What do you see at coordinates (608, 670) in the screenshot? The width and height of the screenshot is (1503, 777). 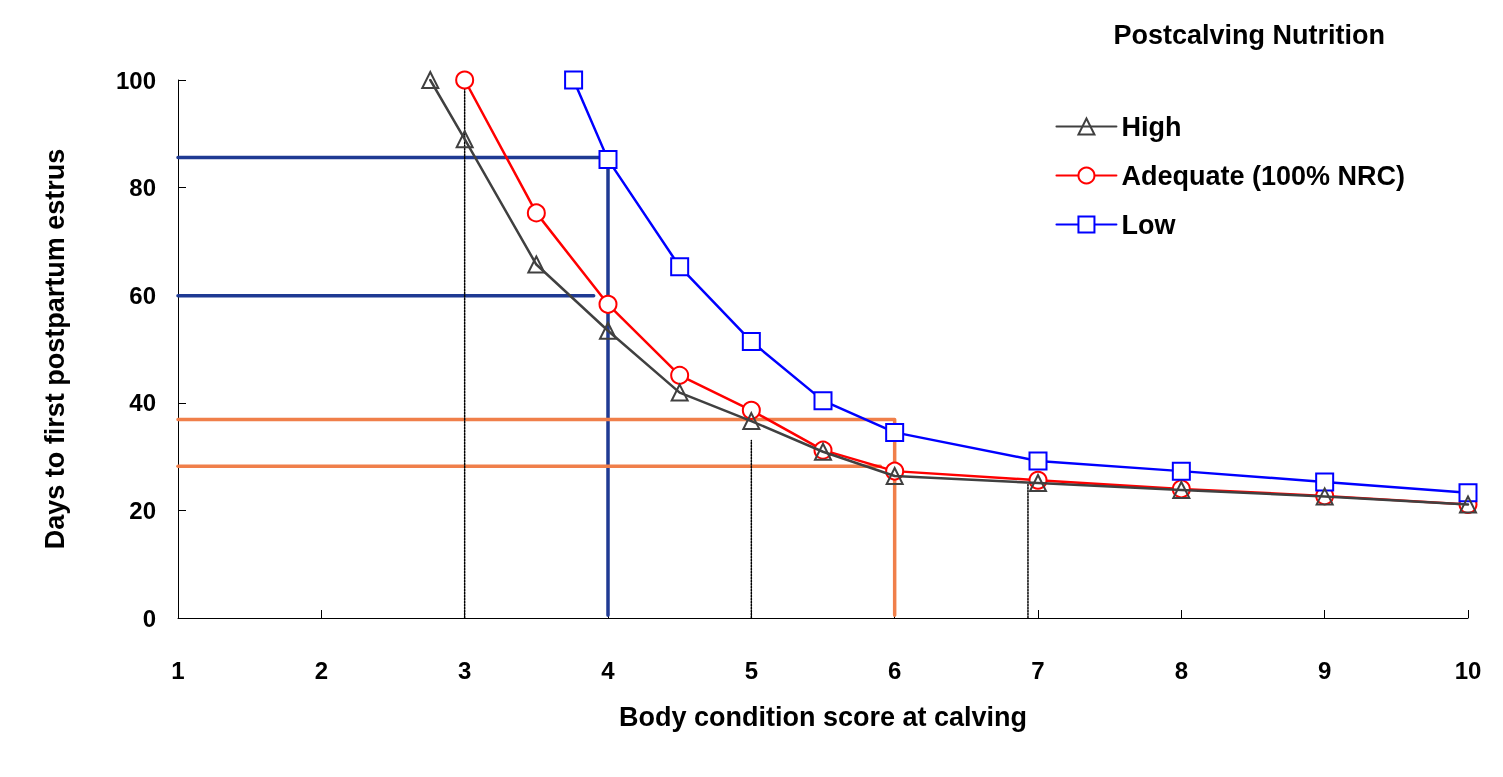 I see `x-tick-label: 4` at bounding box center [608, 670].